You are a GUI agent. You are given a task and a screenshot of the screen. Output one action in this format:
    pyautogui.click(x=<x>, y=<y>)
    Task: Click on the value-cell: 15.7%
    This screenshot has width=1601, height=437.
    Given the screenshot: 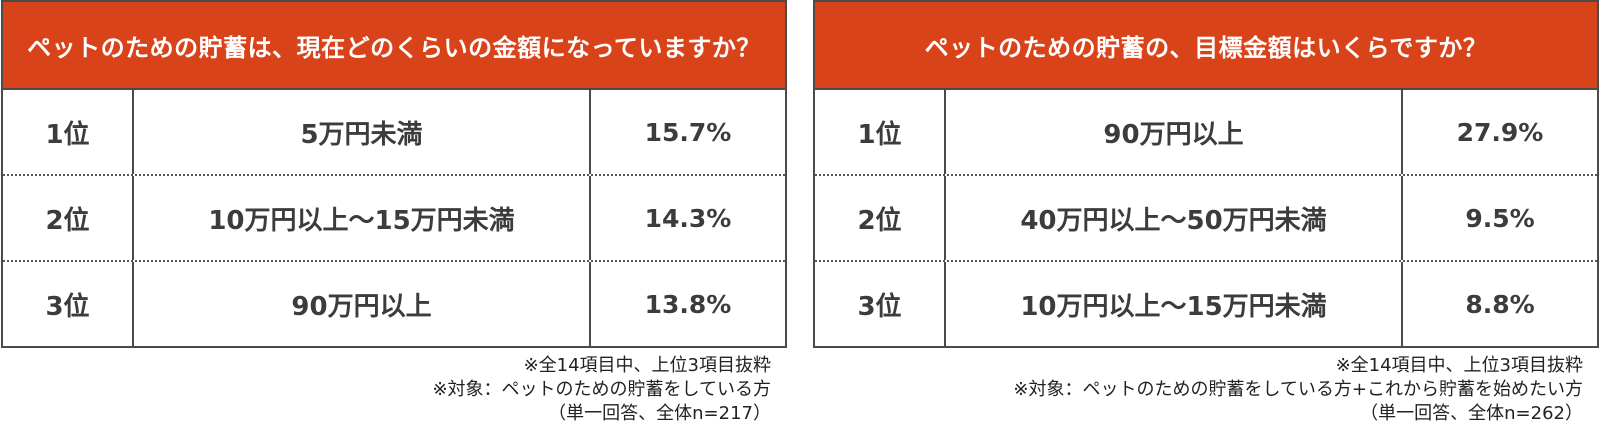 What is the action you would take?
    pyautogui.click(x=688, y=132)
    